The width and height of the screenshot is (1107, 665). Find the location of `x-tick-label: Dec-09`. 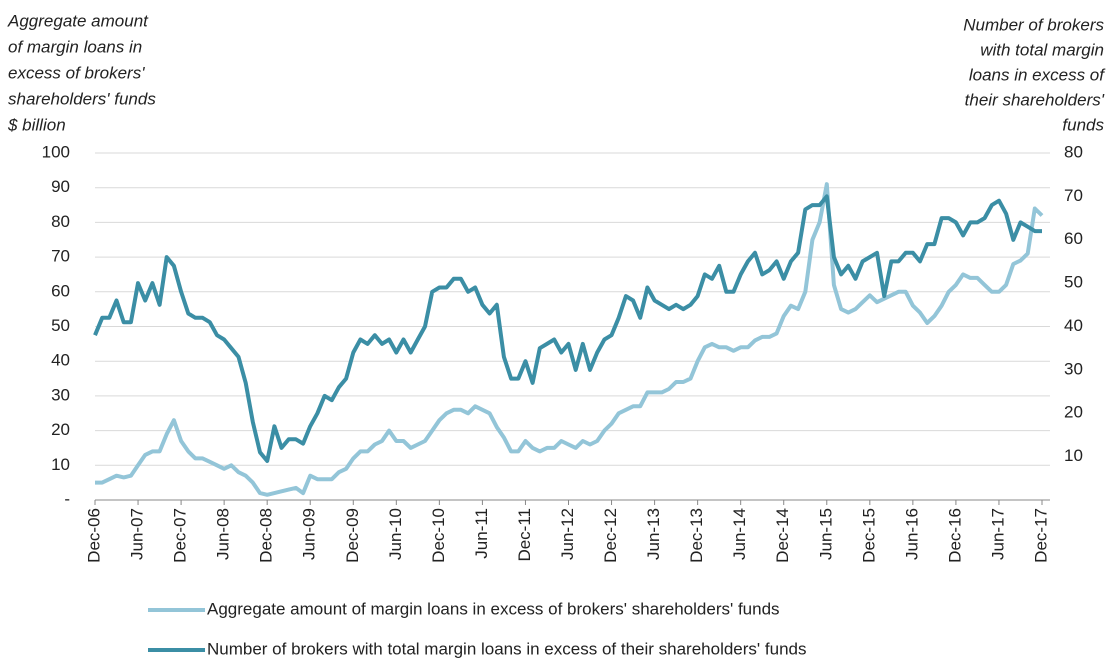

x-tick-label: Dec-09 is located at coordinates (352, 535).